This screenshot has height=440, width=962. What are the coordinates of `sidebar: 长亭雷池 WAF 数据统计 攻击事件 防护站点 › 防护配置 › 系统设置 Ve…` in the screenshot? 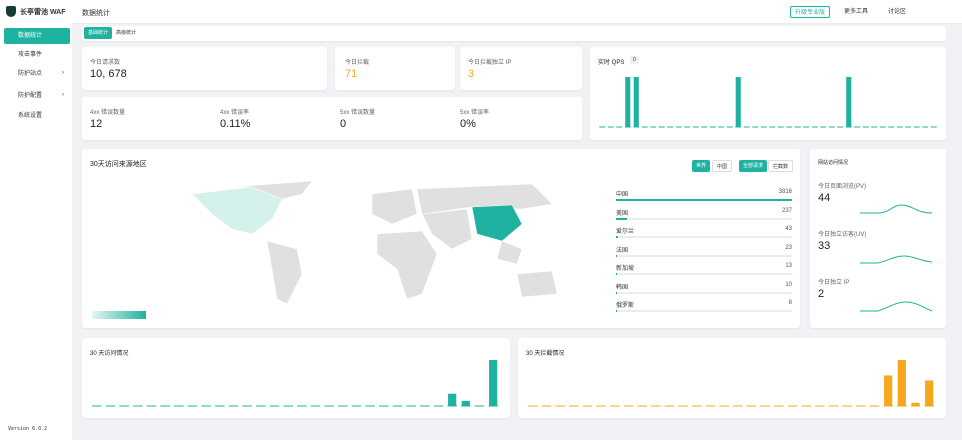 It's located at (36, 220).